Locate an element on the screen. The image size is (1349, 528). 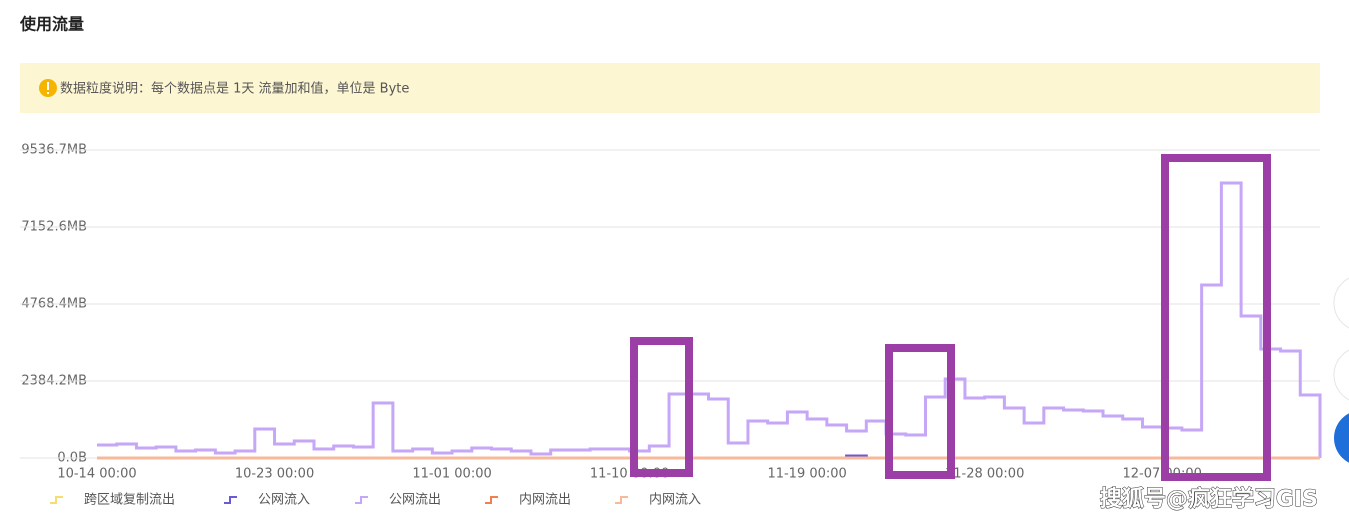
page-title: 使用流量 is located at coordinates (51, 24).